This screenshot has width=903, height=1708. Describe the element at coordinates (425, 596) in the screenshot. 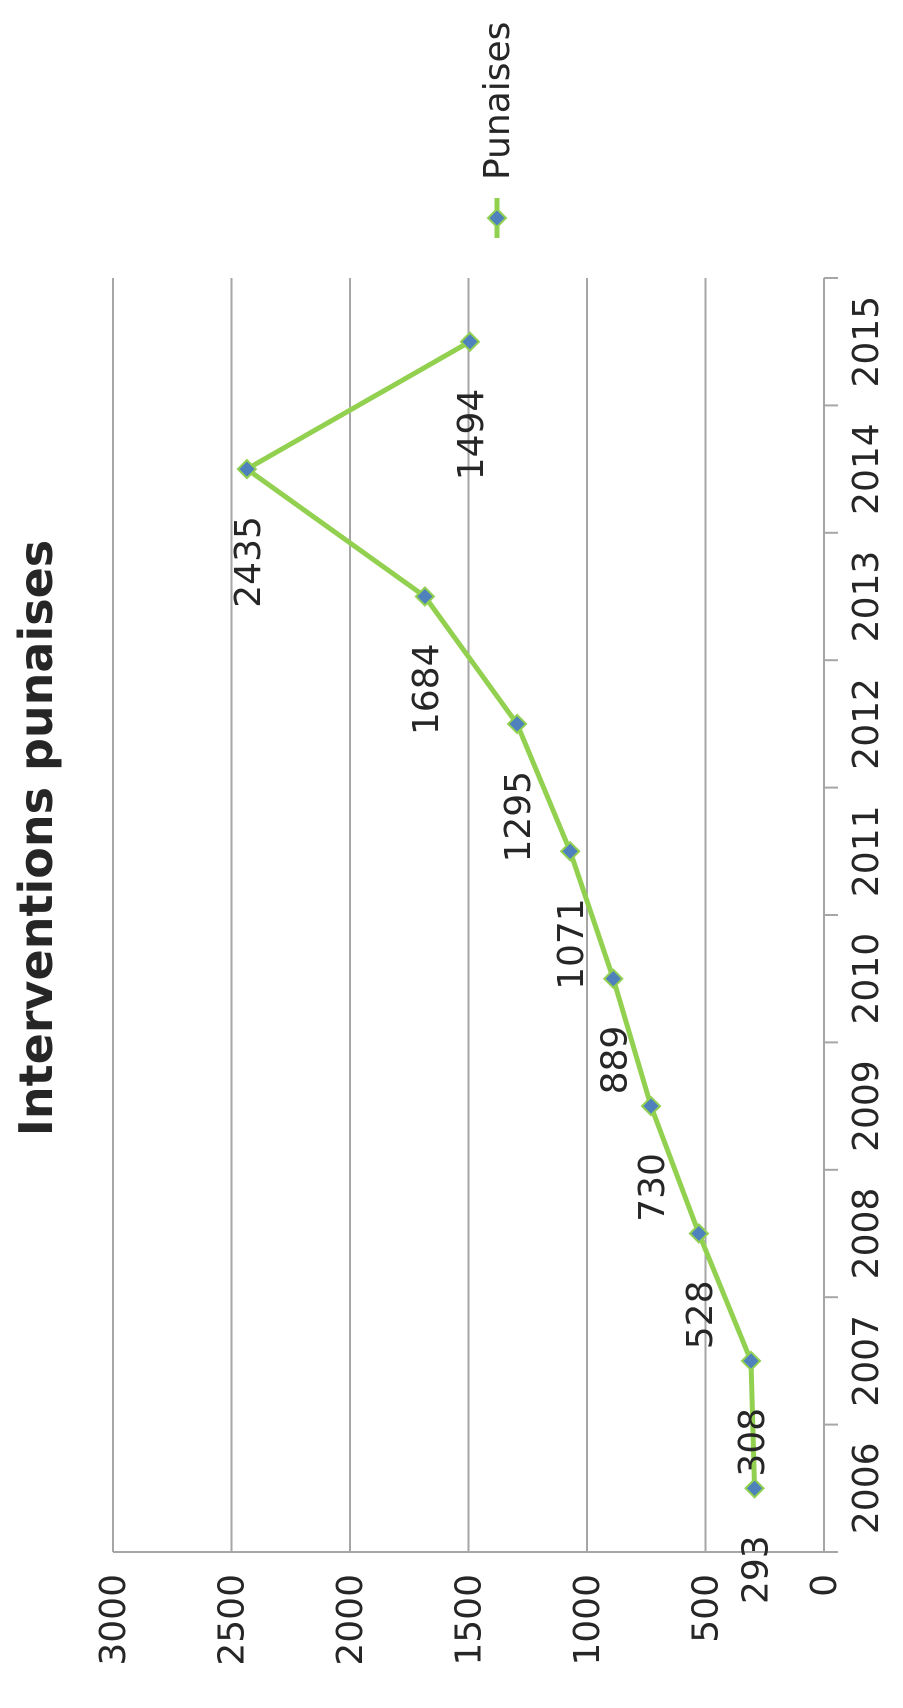

I see `data-point-2013` at that location.